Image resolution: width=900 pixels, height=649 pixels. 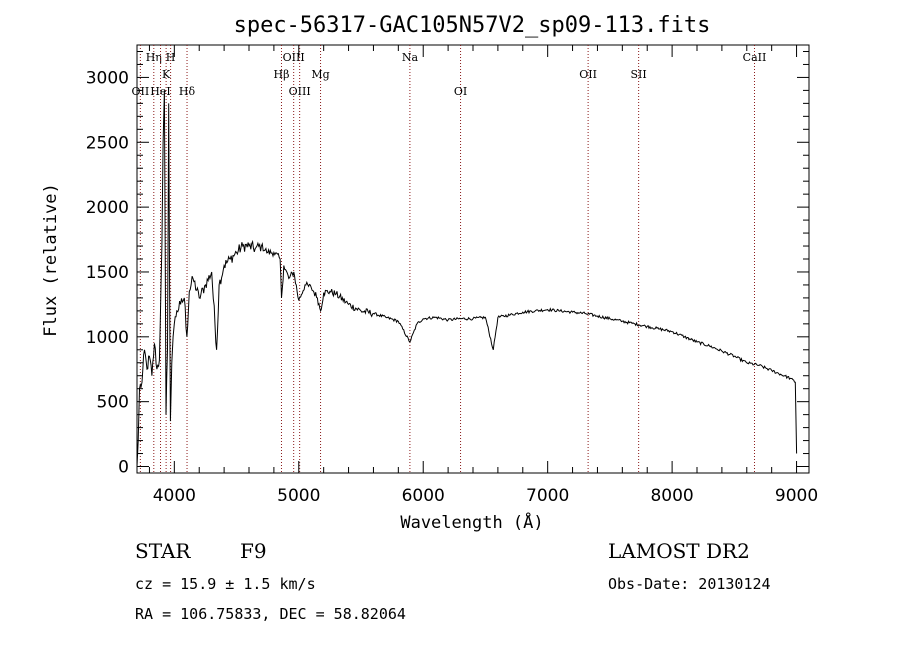 I want to click on object-subclass: F9, so click(x=253, y=551).